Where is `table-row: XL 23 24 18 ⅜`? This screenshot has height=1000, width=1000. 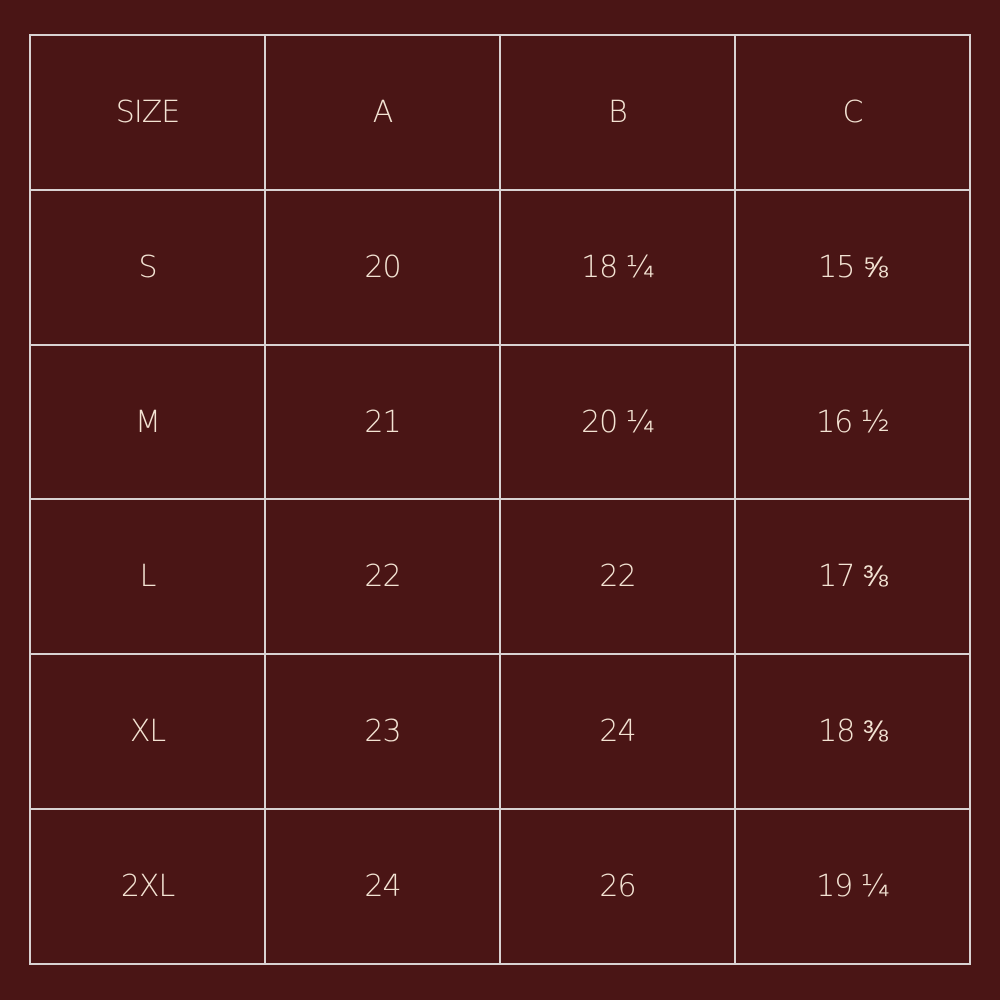 table-row: XL 23 24 18 ⅜ is located at coordinates (500, 732).